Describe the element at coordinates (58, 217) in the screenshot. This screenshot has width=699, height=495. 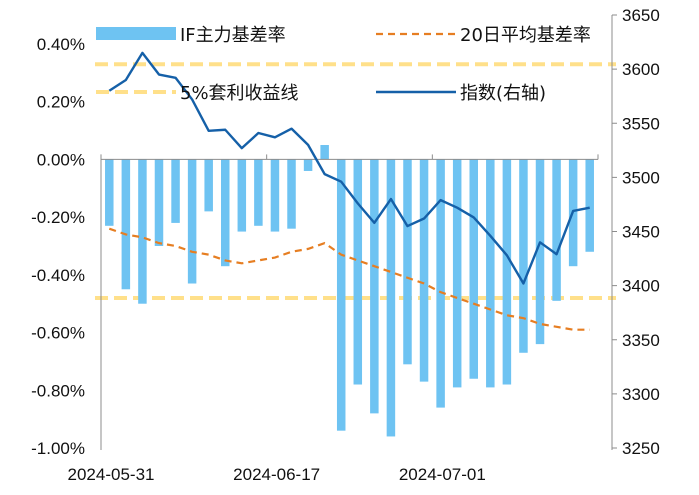
I see `left-tick-label-3: -0.20%` at that location.